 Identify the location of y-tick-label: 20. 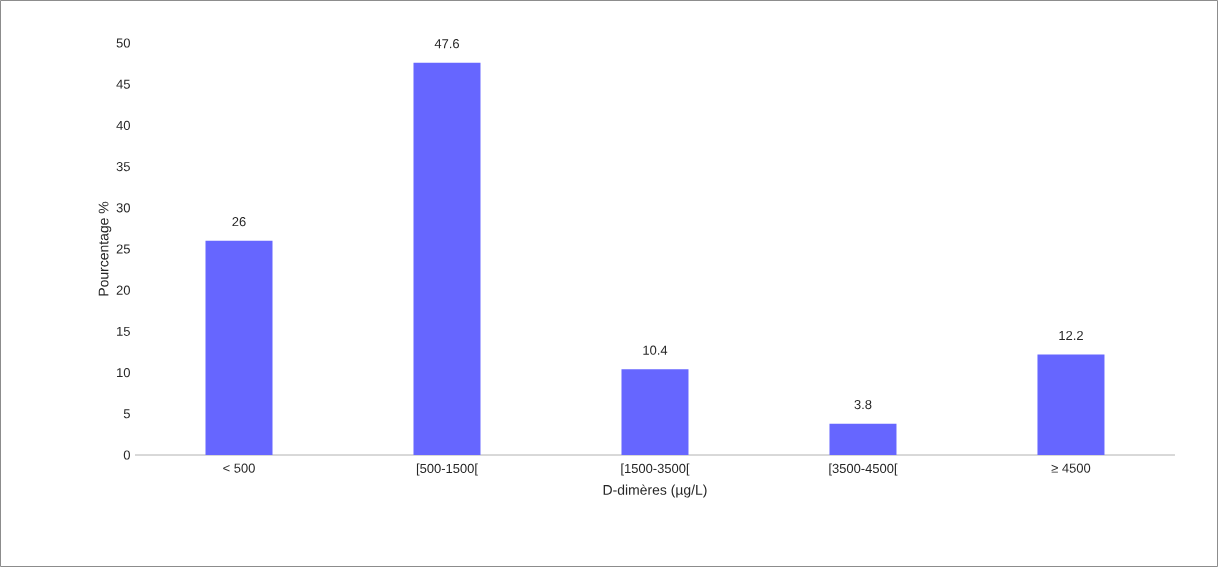
(123, 290).